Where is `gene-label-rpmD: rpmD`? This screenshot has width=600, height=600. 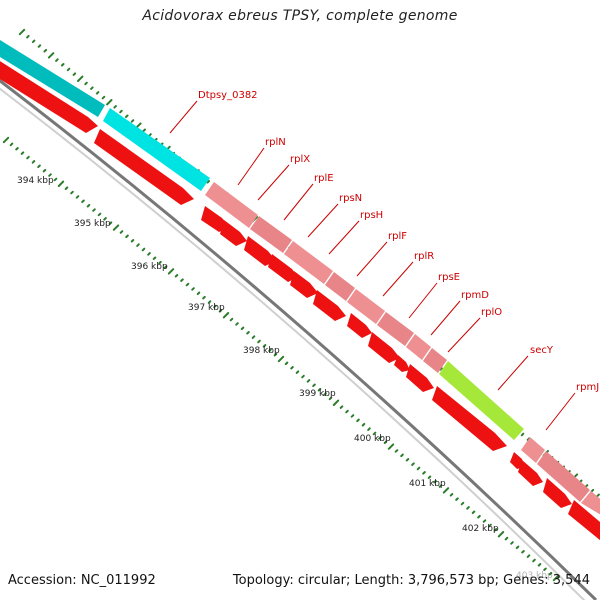
gene-label-rpmD: rpmD is located at coordinates (475, 295).